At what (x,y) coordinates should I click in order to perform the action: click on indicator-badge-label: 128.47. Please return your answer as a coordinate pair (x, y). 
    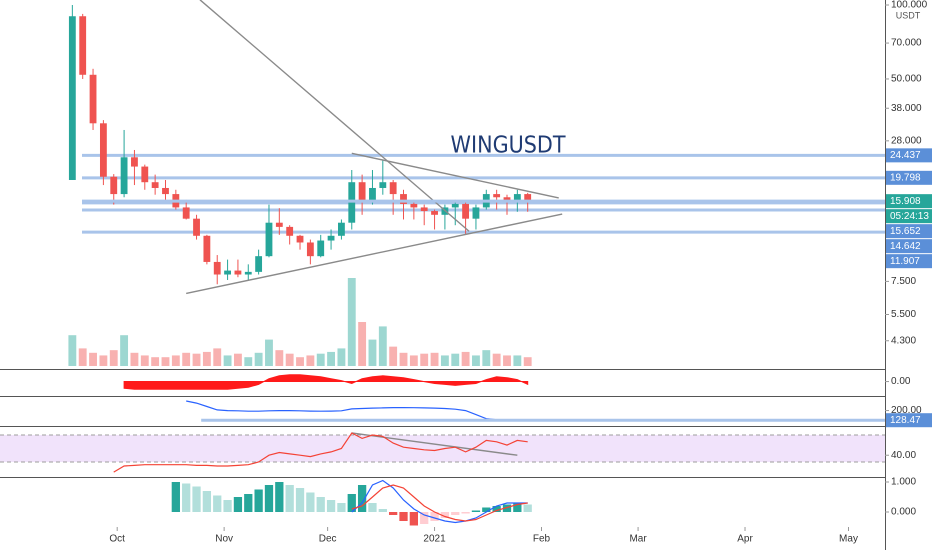
    Looking at the image, I should click on (905, 420).